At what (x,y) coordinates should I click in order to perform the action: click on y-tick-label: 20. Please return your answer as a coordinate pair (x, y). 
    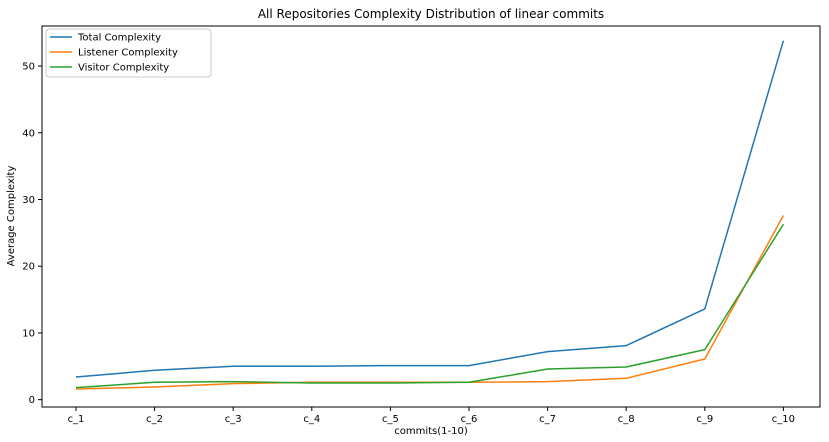
    Looking at the image, I should click on (28, 267).